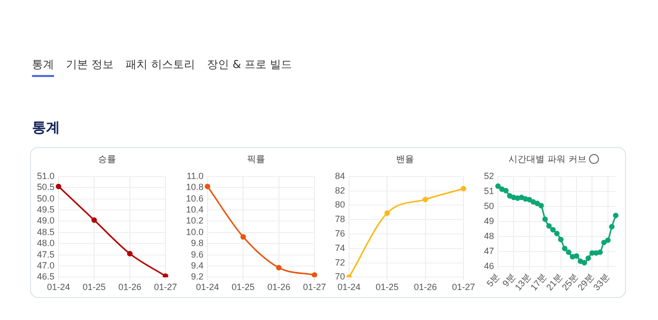 The height and width of the screenshot is (320, 658). Describe the element at coordinates (405, 160) in the screenshot. I see `chart-title: 밴율` at that location.